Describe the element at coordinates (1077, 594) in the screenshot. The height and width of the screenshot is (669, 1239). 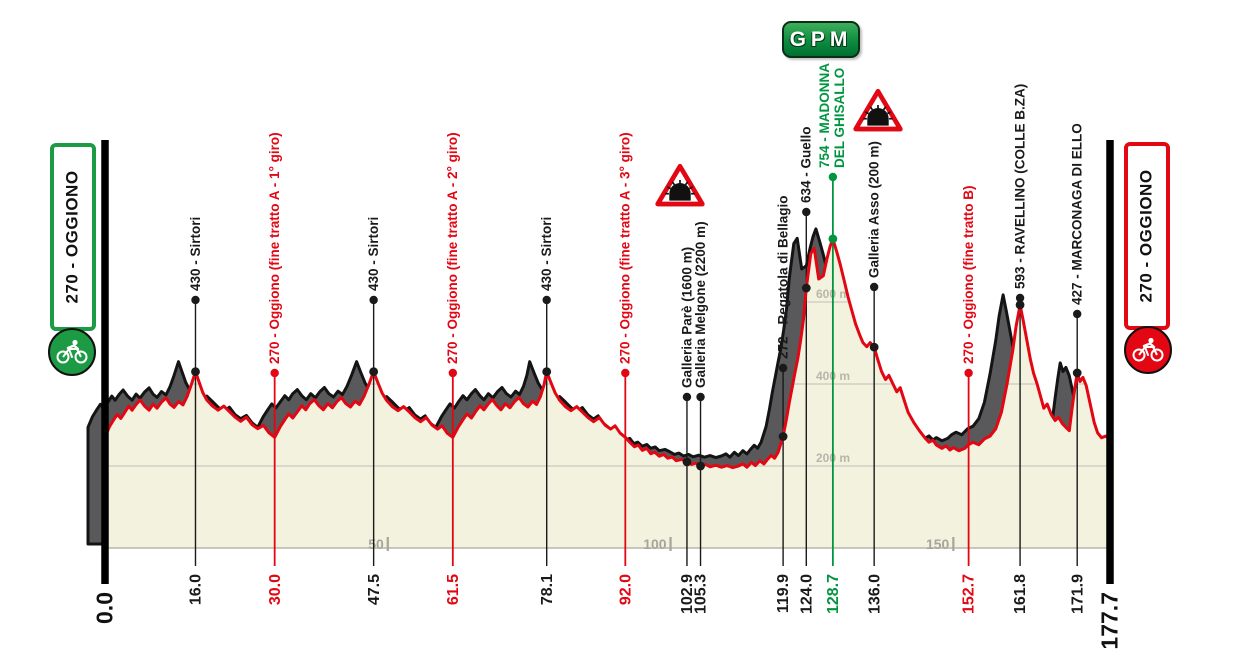
I see `axis-km-label: 171.9` at that location.